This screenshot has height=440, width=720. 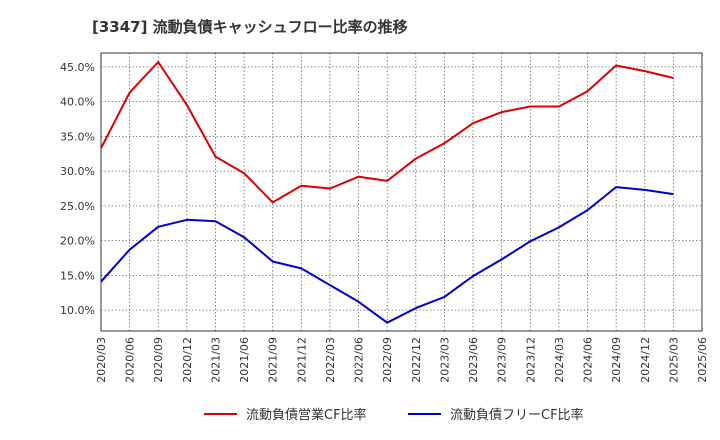 I want to click on x-tick-label: 2024/09, so click(x=616, y=360).